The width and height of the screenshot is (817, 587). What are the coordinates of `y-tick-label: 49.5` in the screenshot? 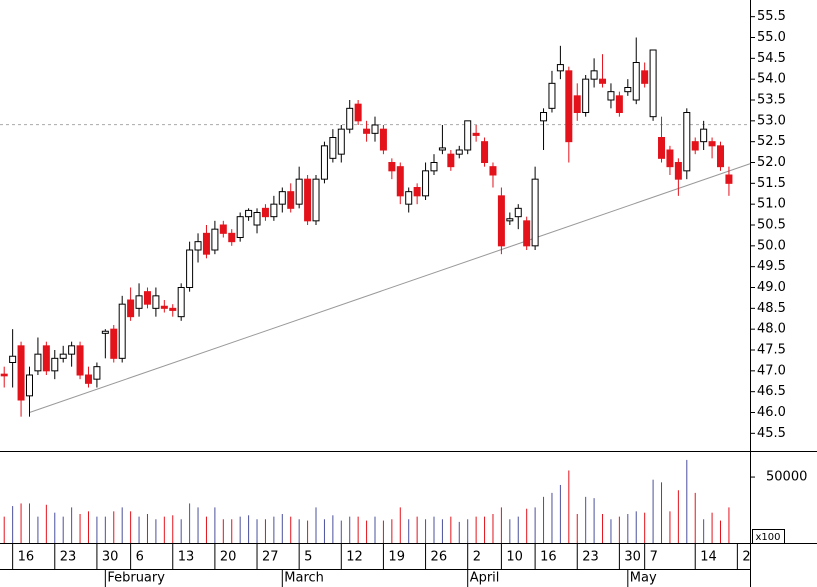 It's located at (771, 266).